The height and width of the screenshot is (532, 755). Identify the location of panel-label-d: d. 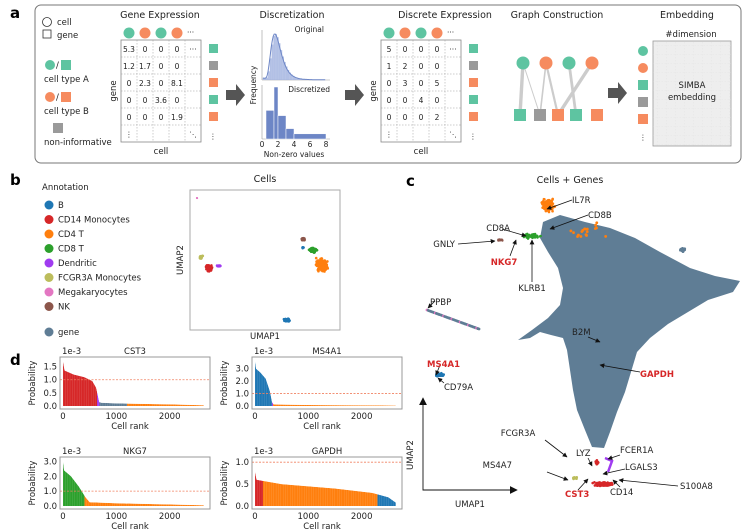
(15, 360).